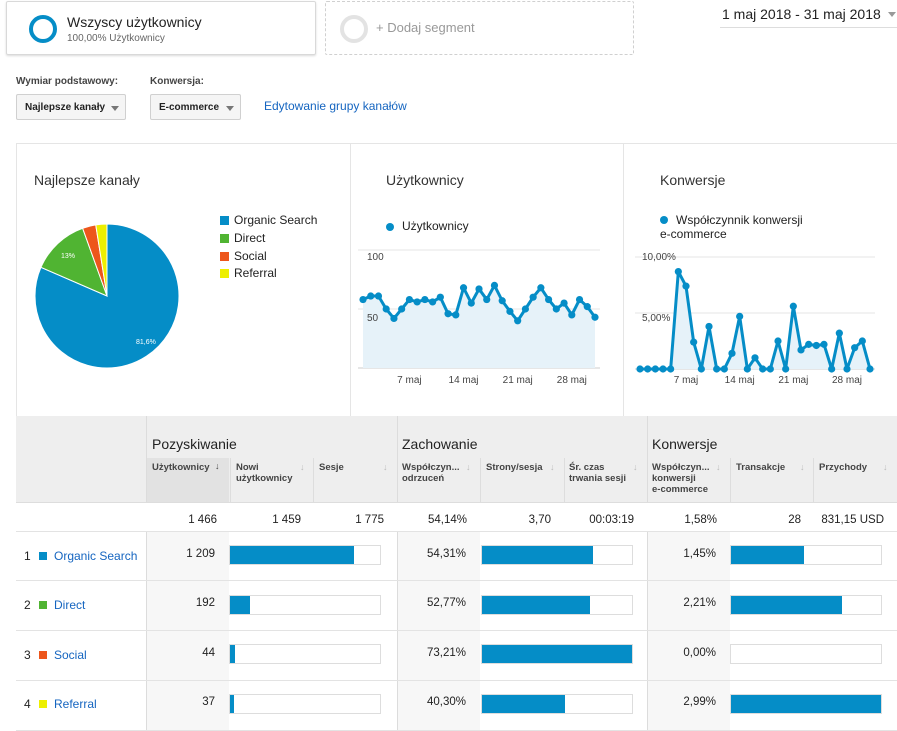 The image size is (897, 731). What do you see at coordinates (27, 704) in the screenshot?
I see `row-number: 4` at bounding box center [27, 704].